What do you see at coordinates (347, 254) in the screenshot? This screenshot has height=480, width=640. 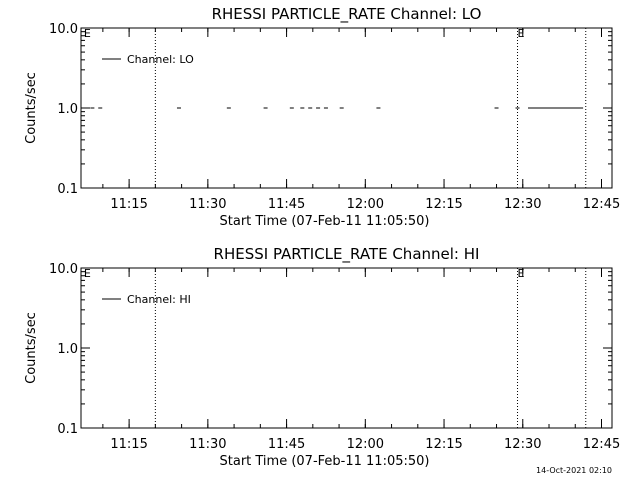 I see `chart-title: RHESSI PARTICLE_RATE Channel: HI` at bounding box center [347, 254].